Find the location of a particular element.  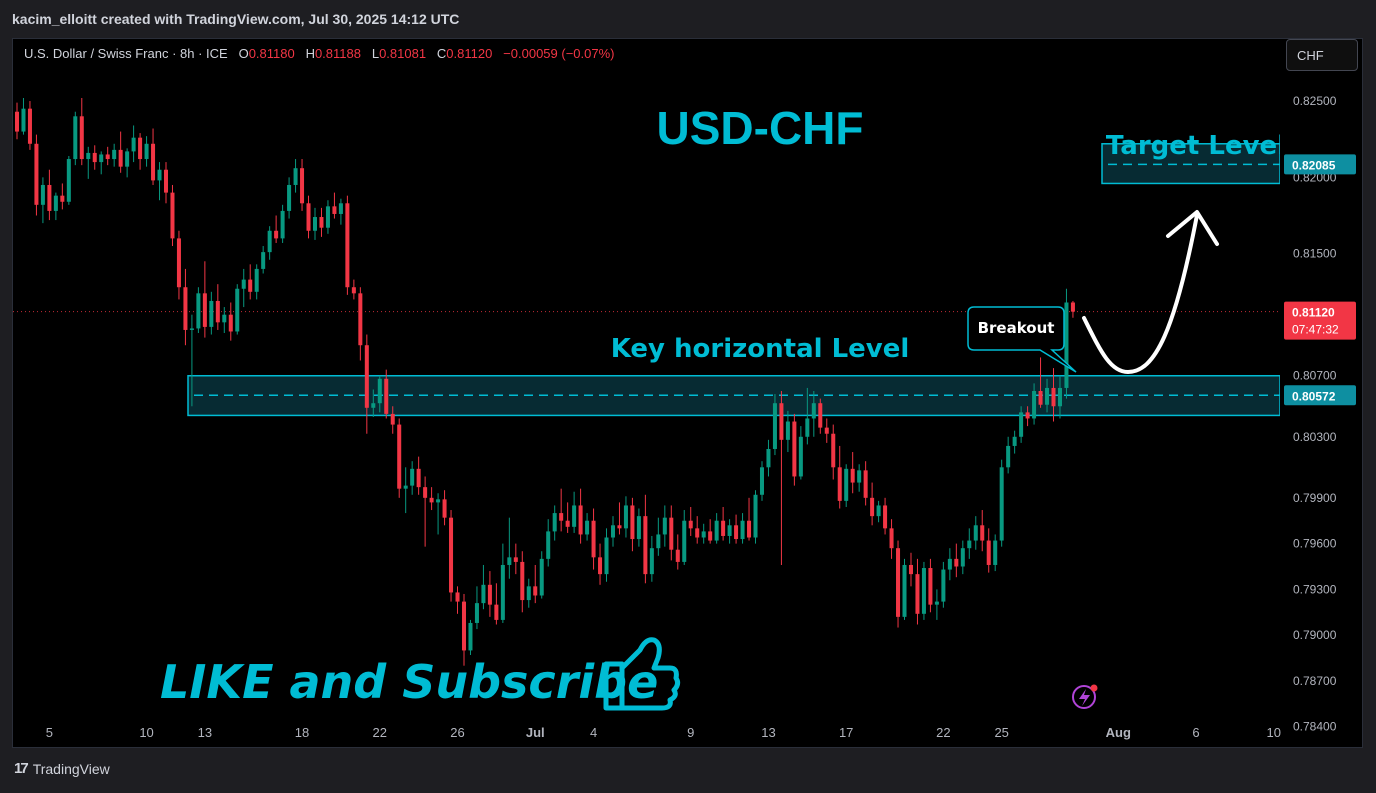

y-tick-label: 0.79300 is located at coordinates (1315, 589).